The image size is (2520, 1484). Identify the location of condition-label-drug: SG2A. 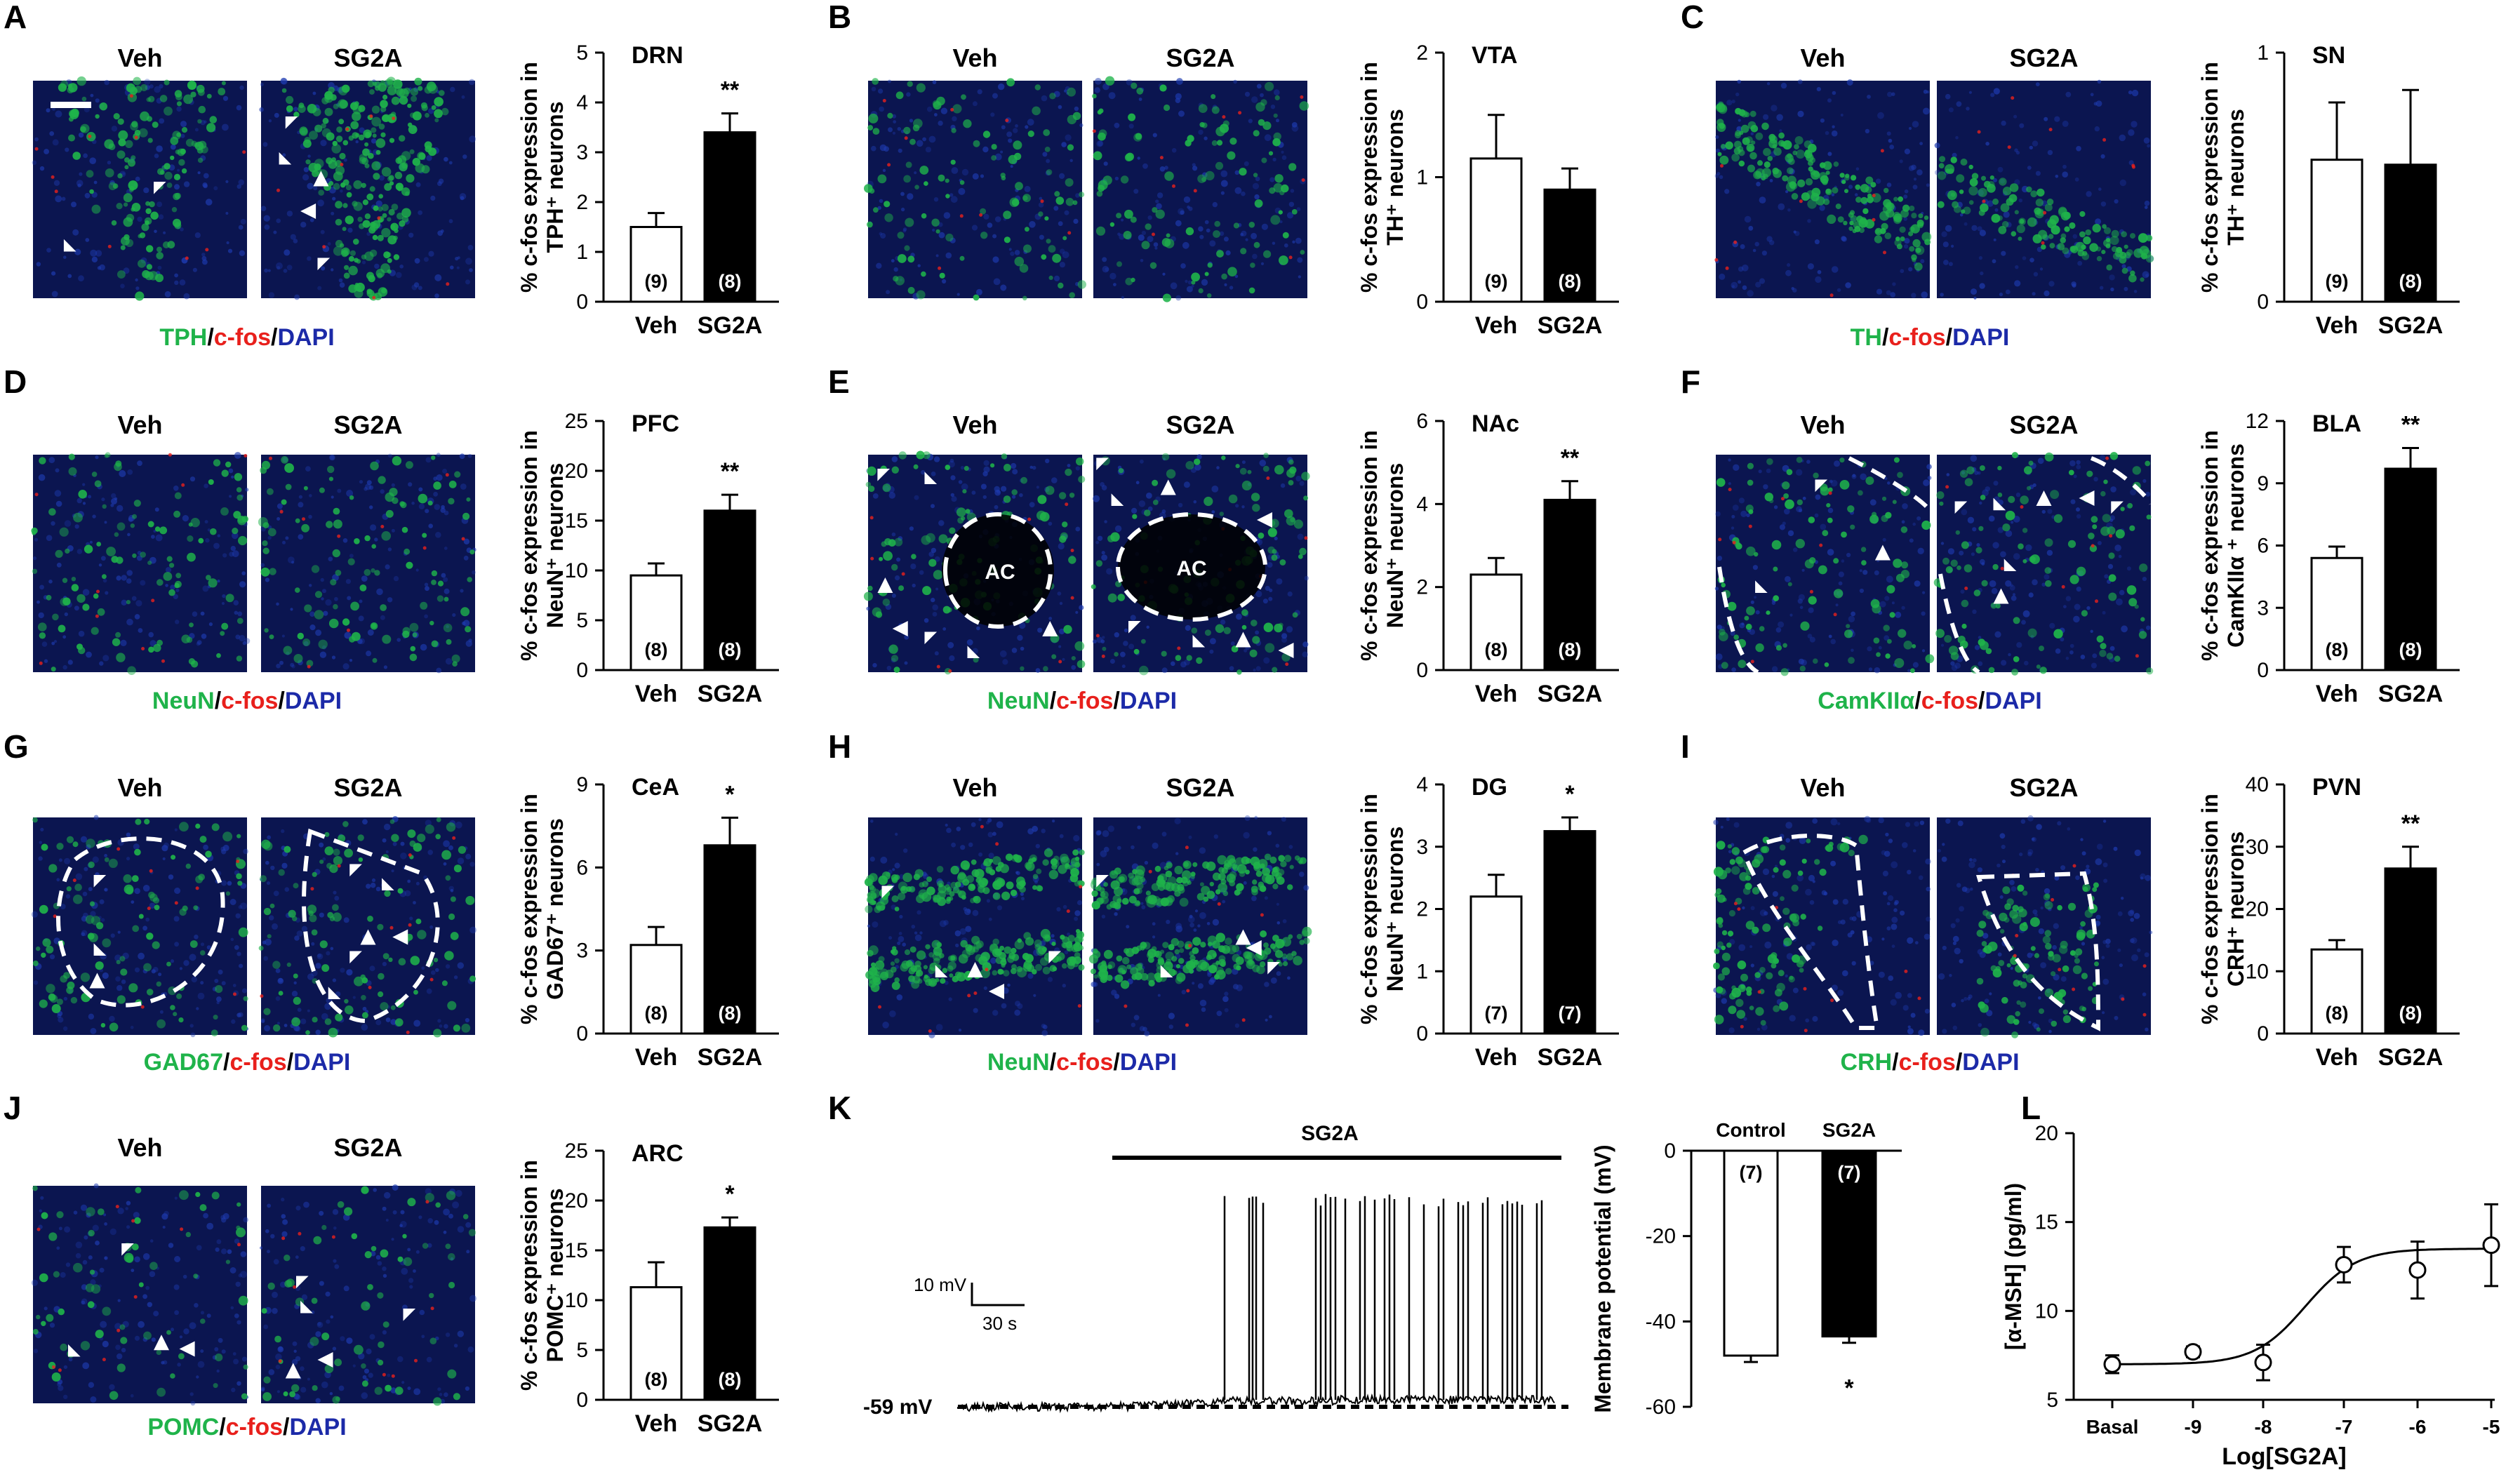
(367, 424).